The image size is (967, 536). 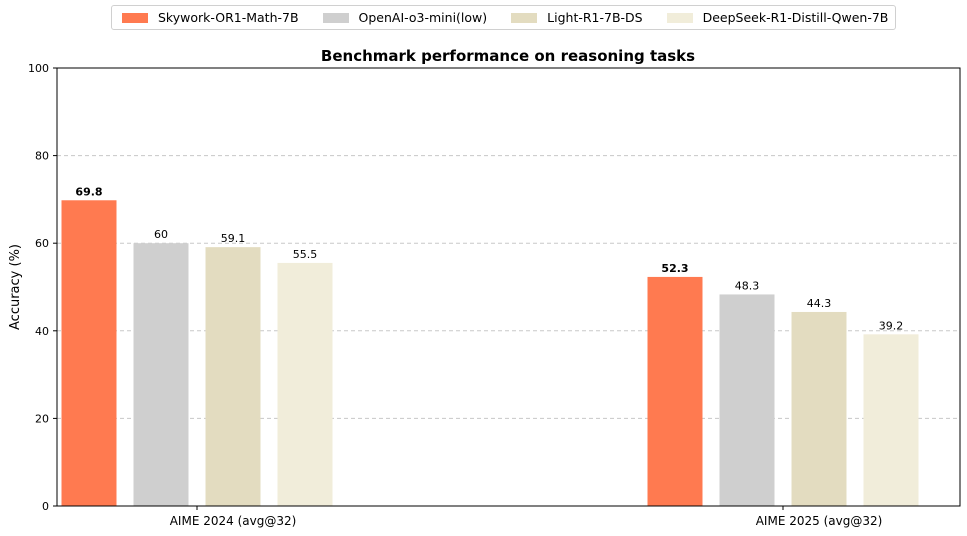 What do you see at coordinates (819, 303) in the screenshot?
I see `value-label-light-r1-2: 44.3` at bounding box center [819, 303].